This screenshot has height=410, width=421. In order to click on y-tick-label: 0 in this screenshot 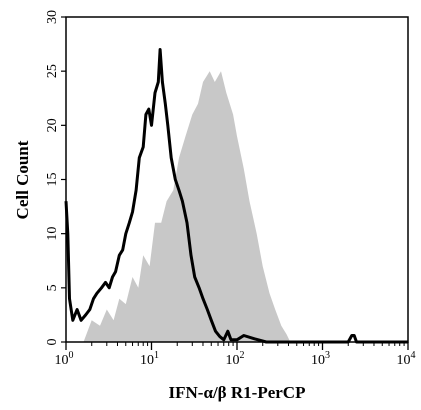, I will do `click(52, 342)`.